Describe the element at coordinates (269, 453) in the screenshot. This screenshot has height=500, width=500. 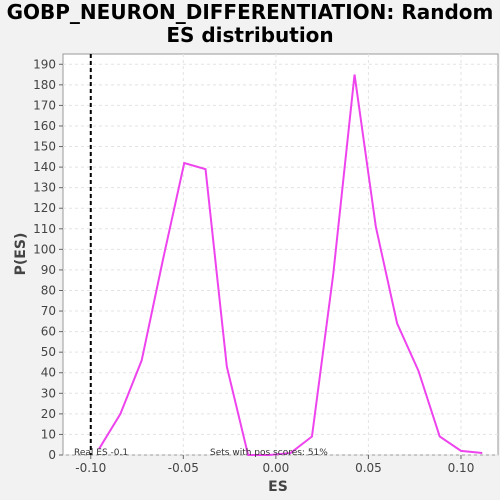
I see `pos-scores-label: Sets with pos scores: 51%` at that location.